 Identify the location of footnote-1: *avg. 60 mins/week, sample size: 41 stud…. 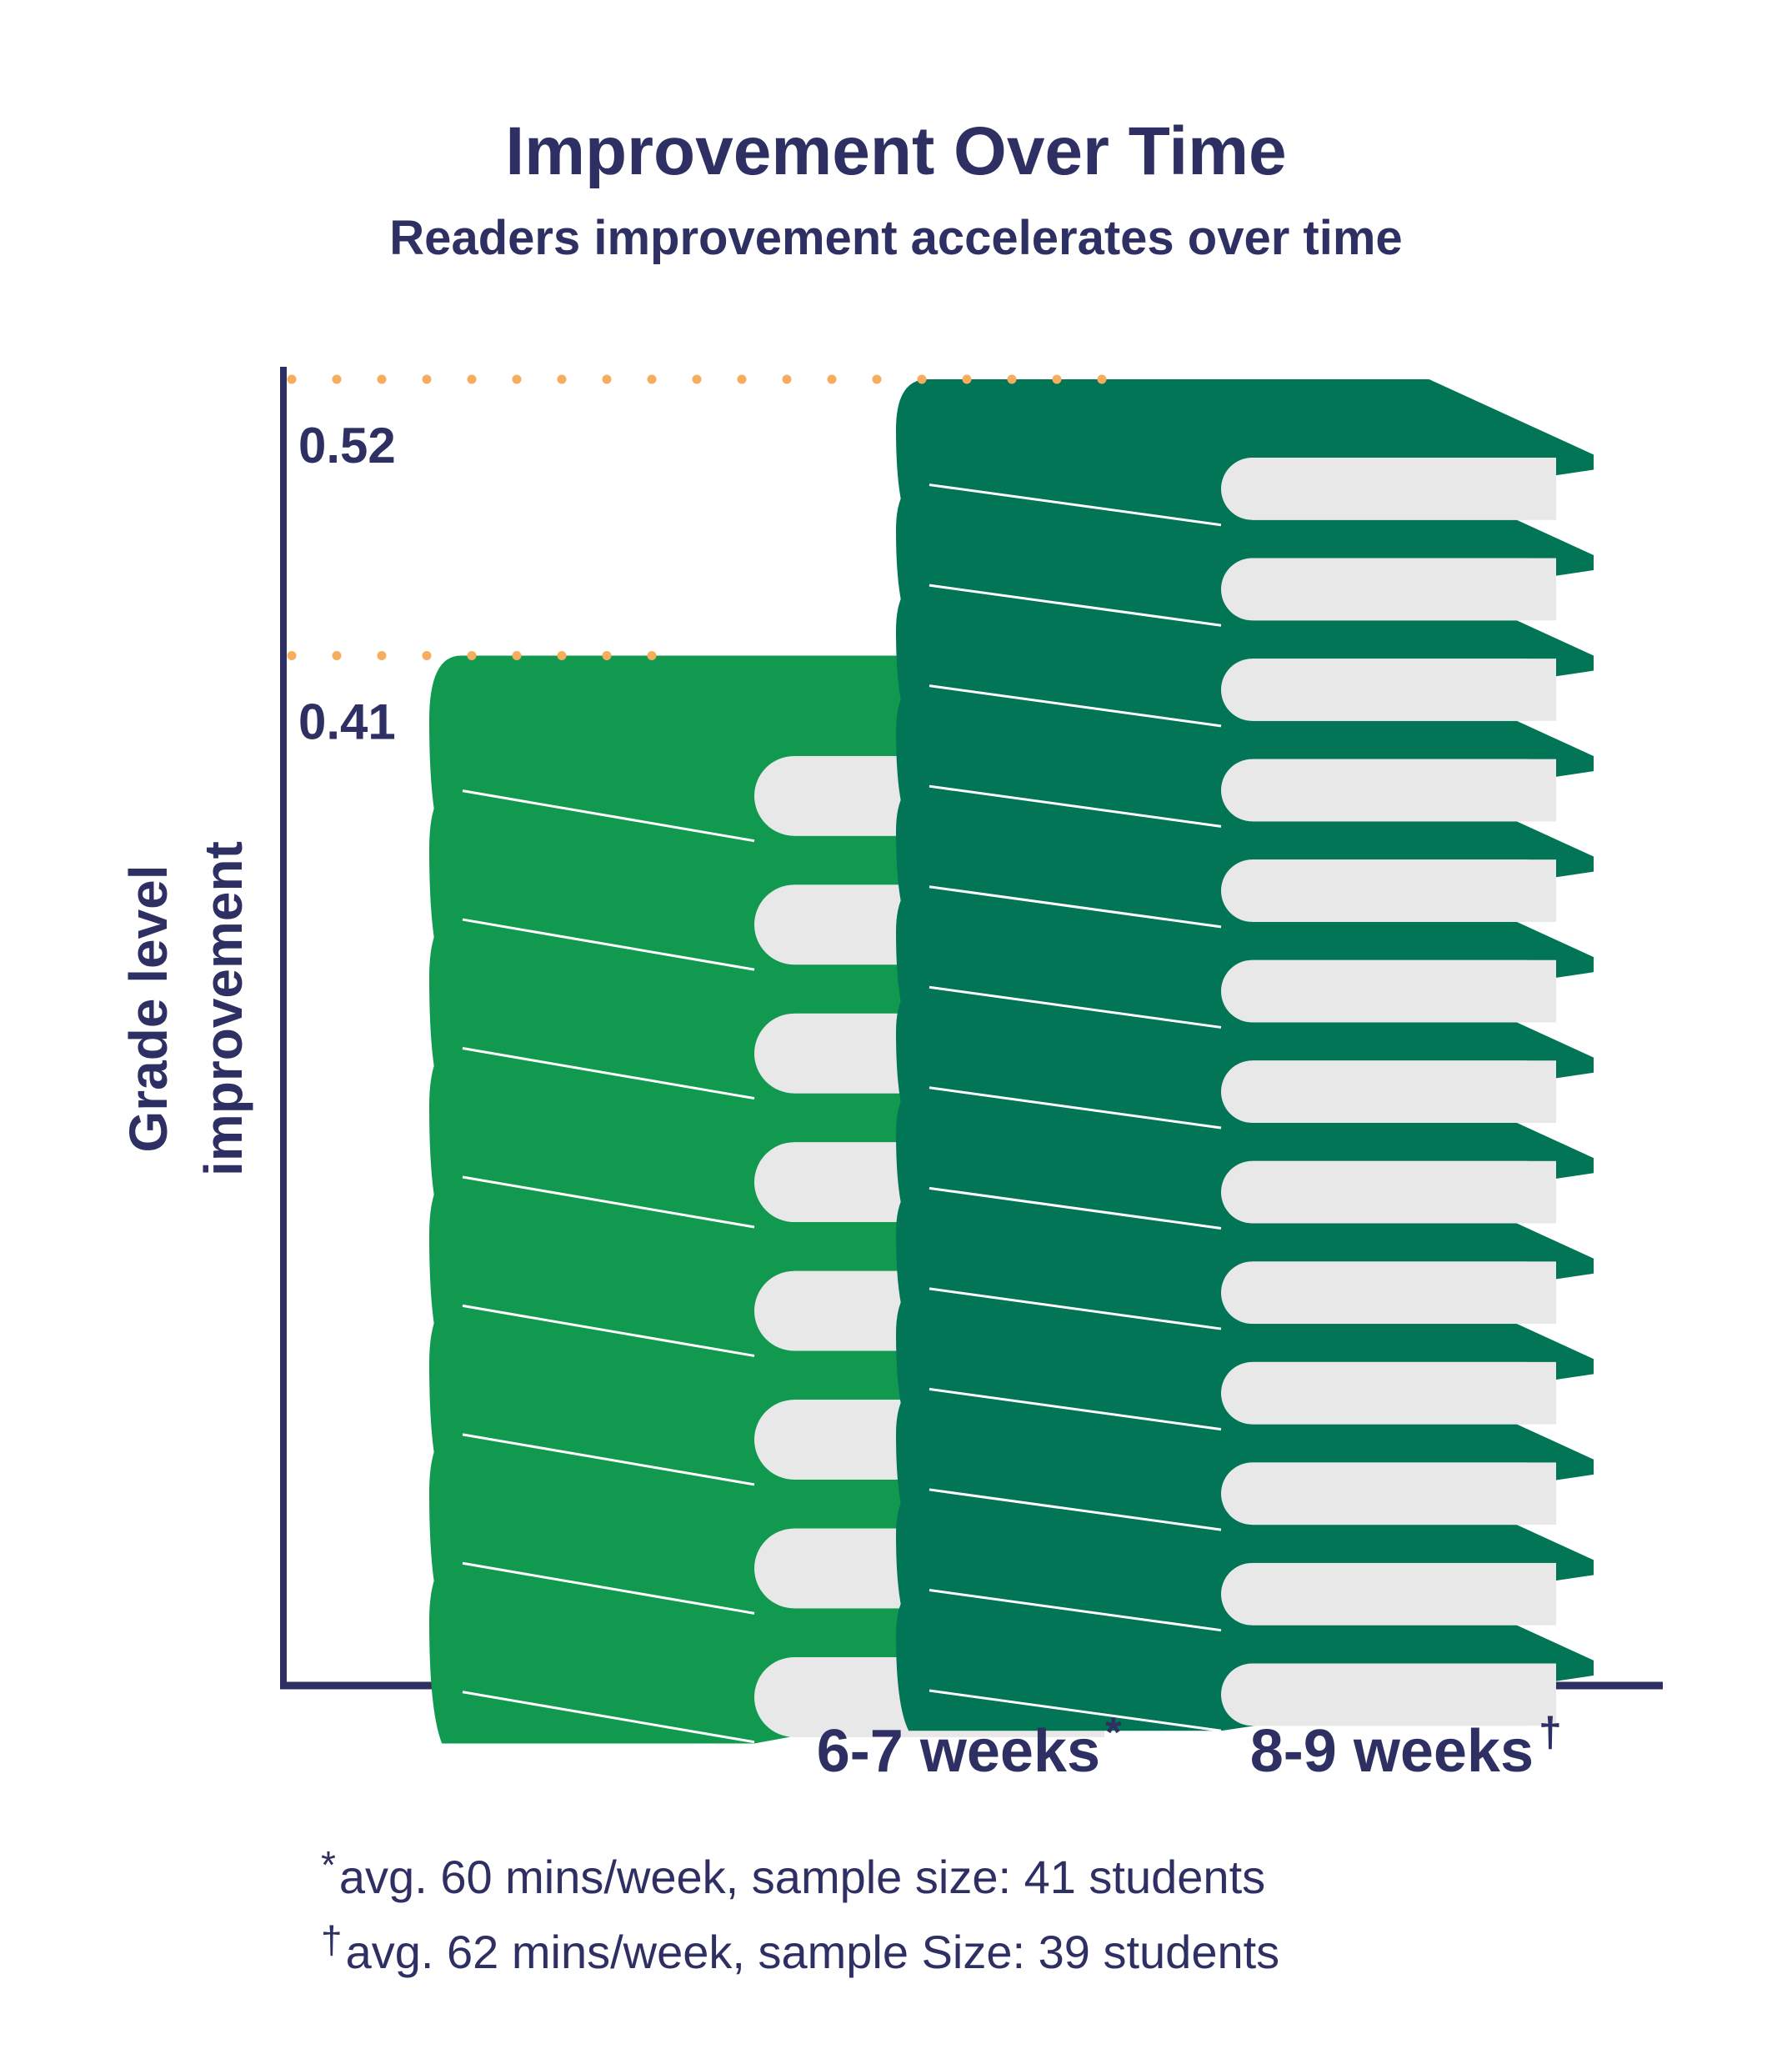
(793, 1873).